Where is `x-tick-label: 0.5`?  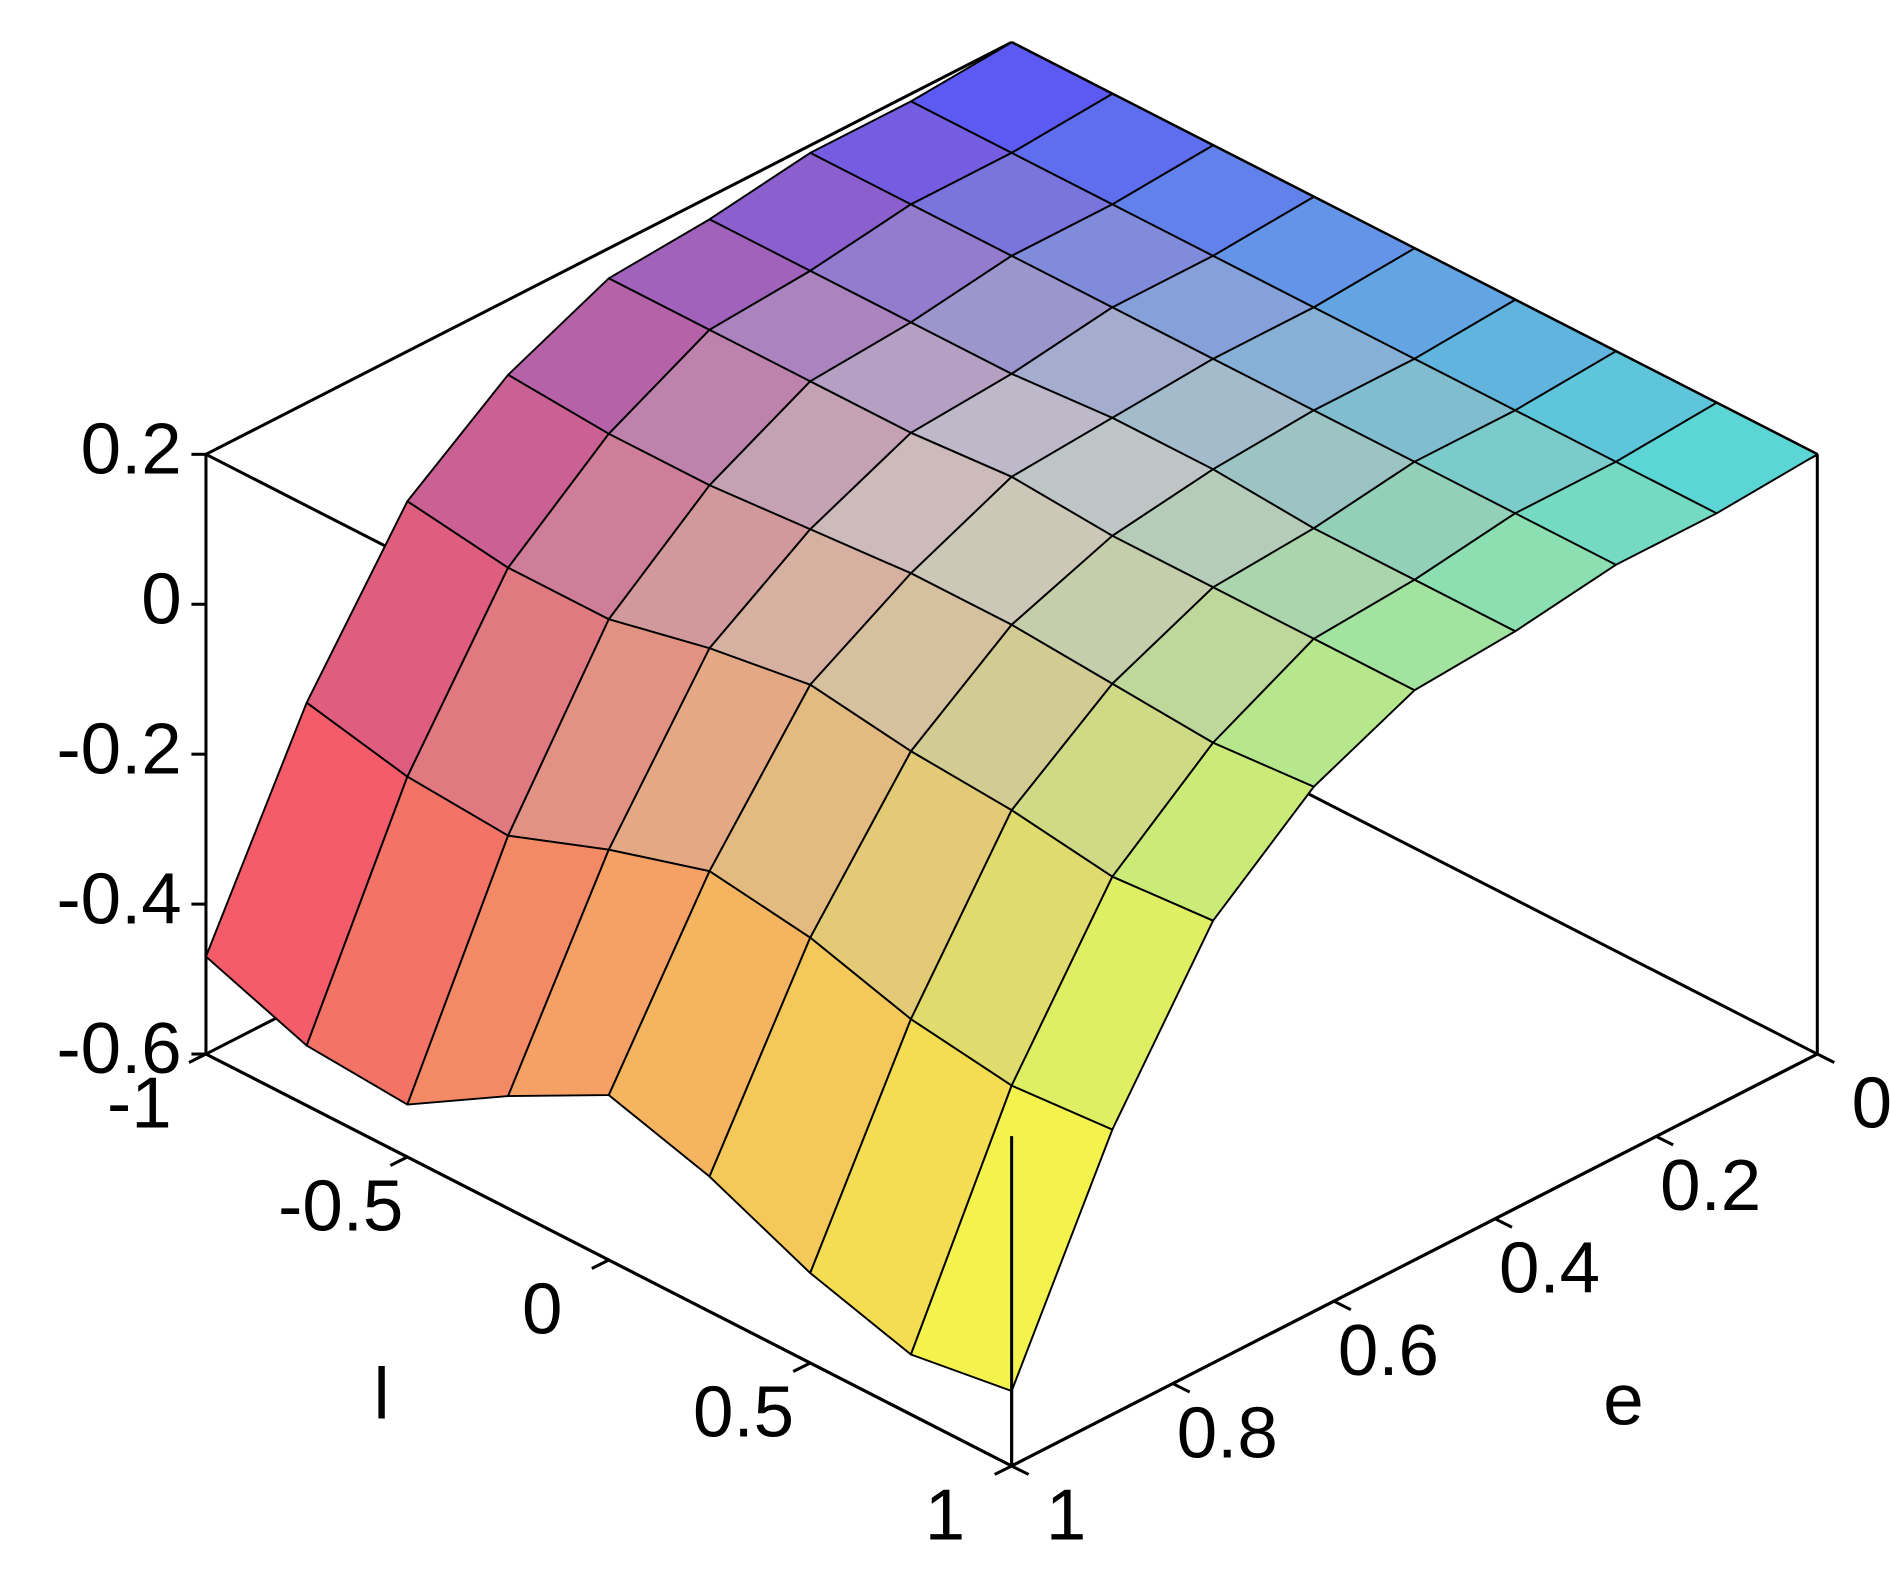
x-tick-label: 0.5 is located at coordinates (743, 1412).